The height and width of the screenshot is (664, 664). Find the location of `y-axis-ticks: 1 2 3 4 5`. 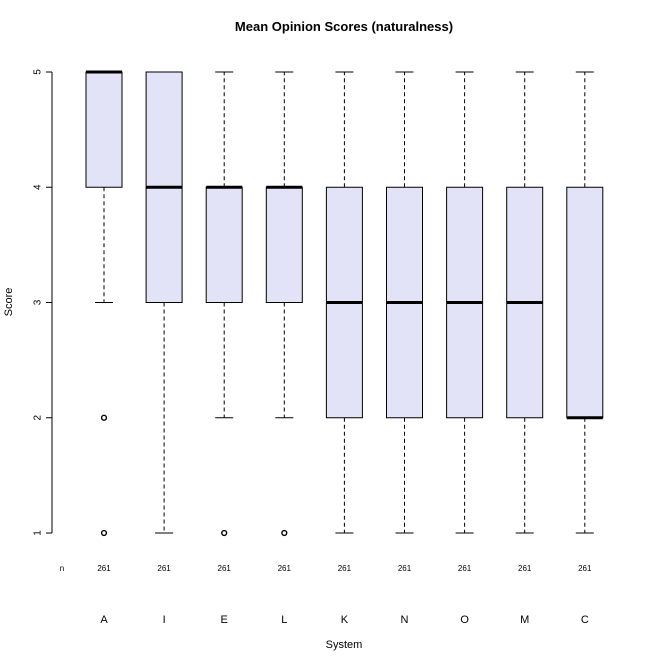

y-axis-ticks: 1 2 3 4 5 is located at coordinates (42, 302).